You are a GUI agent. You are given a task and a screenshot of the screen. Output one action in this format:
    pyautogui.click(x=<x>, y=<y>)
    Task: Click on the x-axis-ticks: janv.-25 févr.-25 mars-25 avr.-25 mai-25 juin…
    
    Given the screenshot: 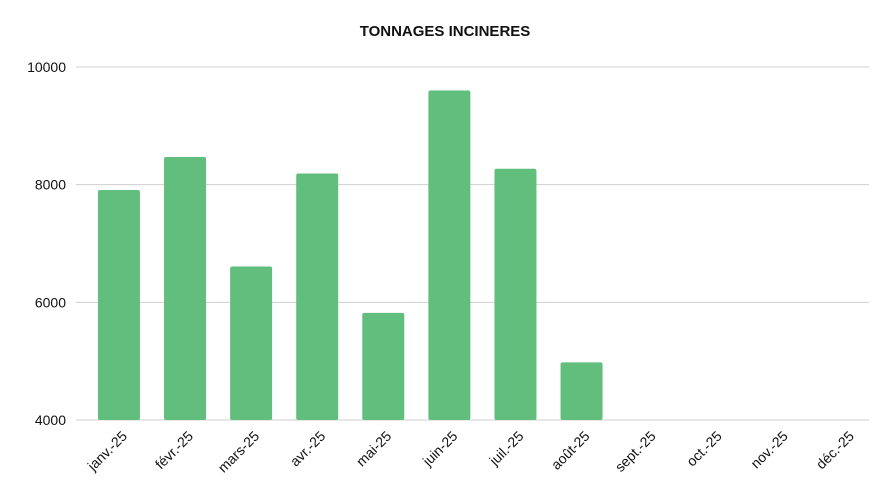 What is the action you would take?
    pyautogui.click(x=471, y=452)
    